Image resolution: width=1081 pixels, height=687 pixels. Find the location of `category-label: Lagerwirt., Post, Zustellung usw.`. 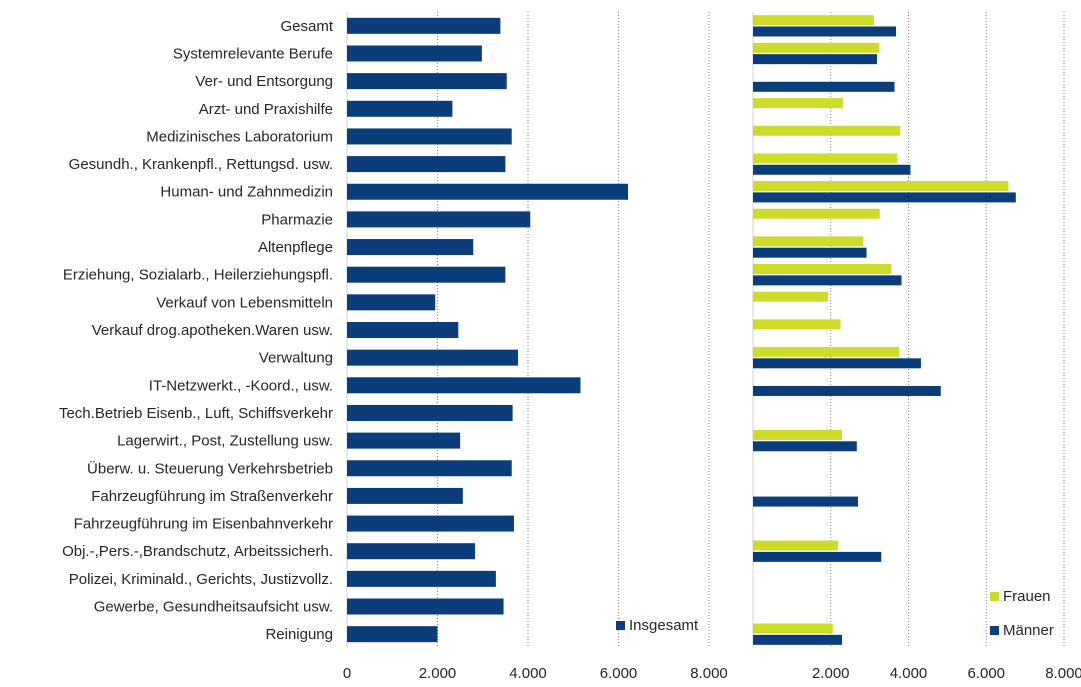

category-label: Lagerwirt., Post, Zustellung usw. is located at coordinates (225, 441).